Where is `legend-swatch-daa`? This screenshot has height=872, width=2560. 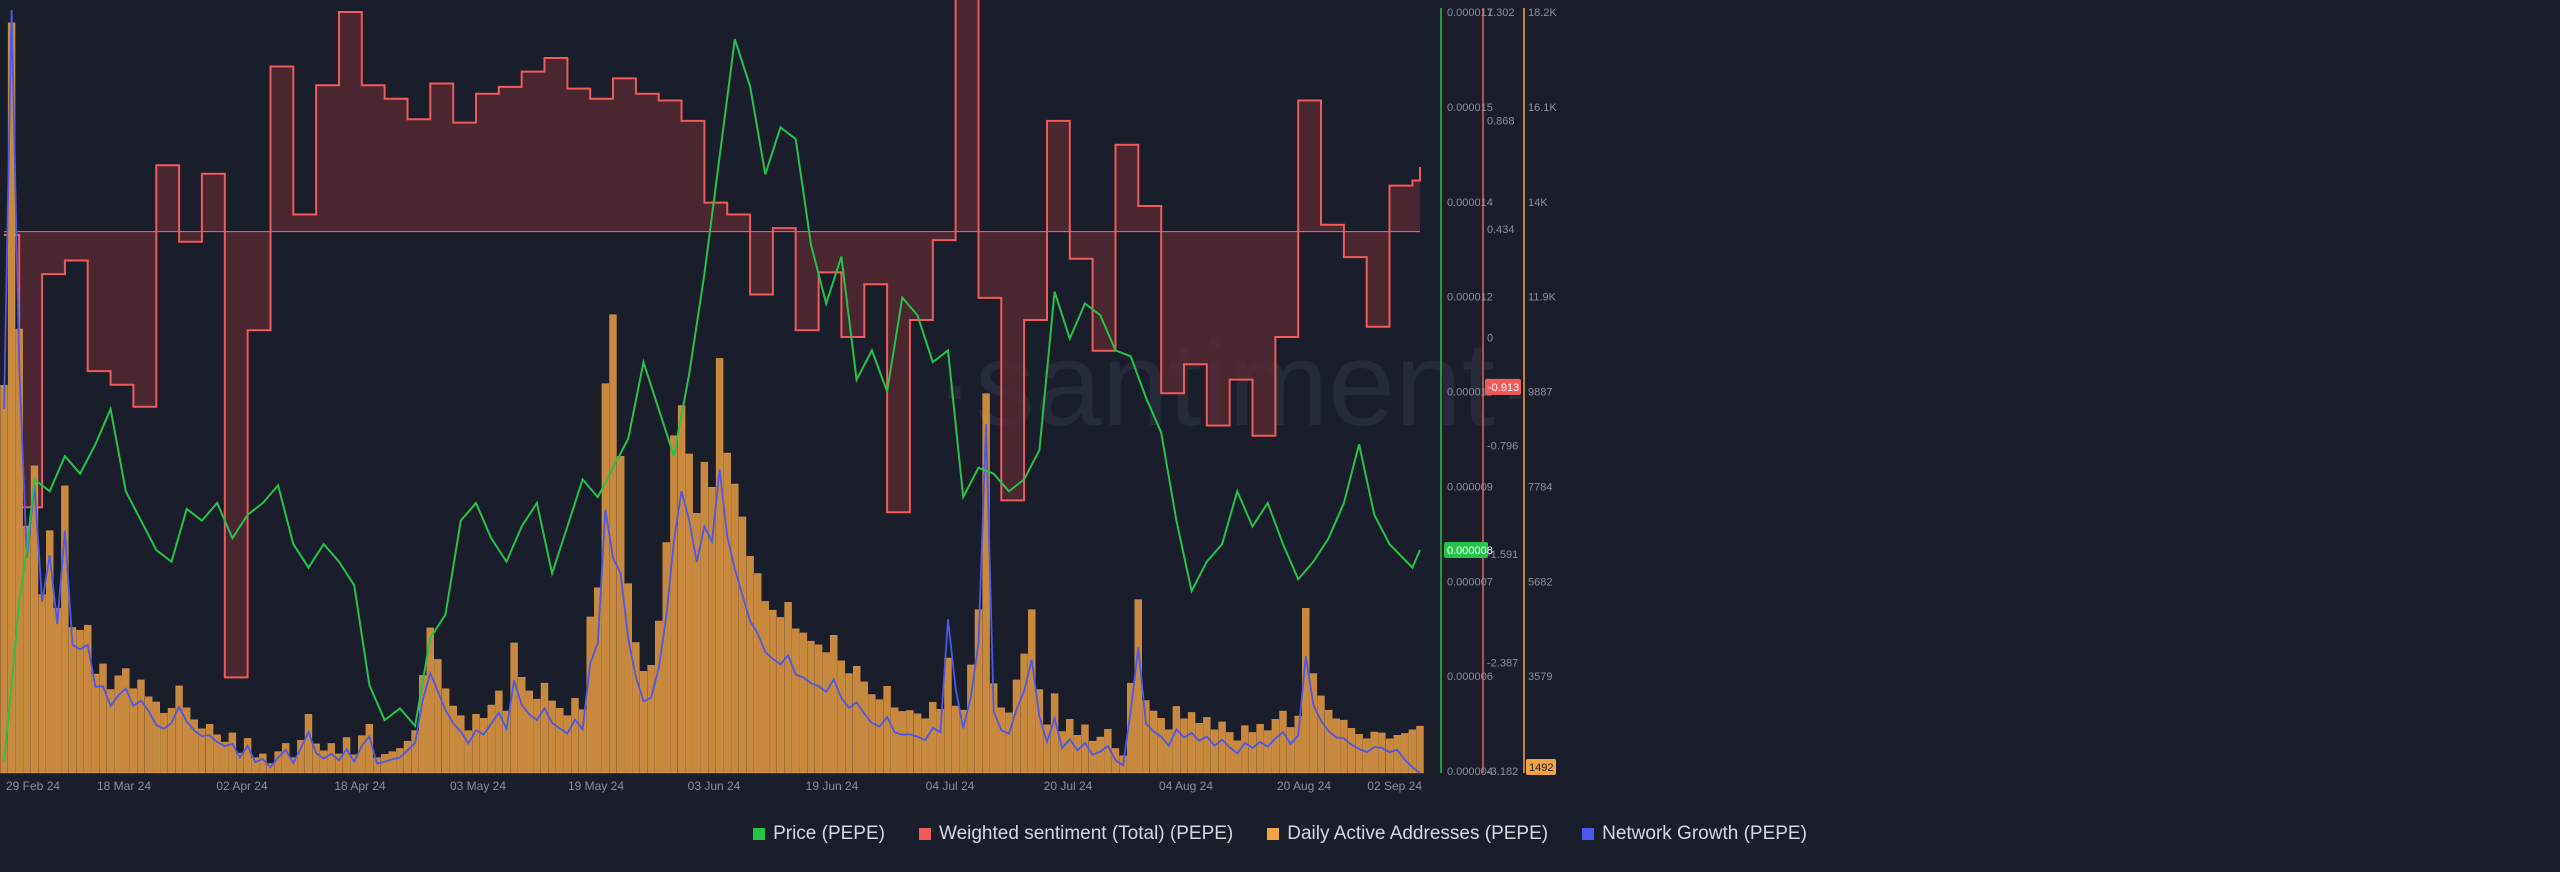
legend-swatch-daa is located at coordinates (1273, 834).